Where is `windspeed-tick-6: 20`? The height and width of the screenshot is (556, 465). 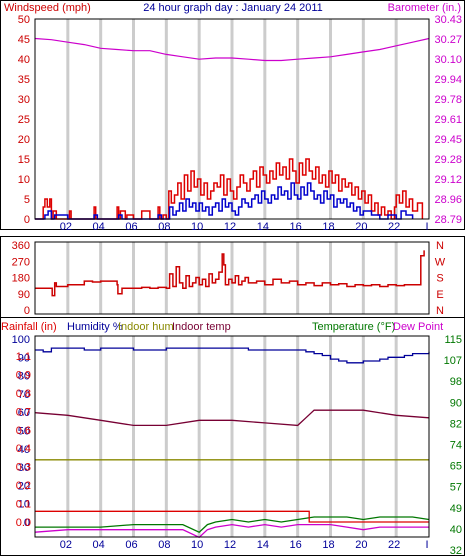
windspeed-tick-6: 20 is located at coordinates (24, 140).